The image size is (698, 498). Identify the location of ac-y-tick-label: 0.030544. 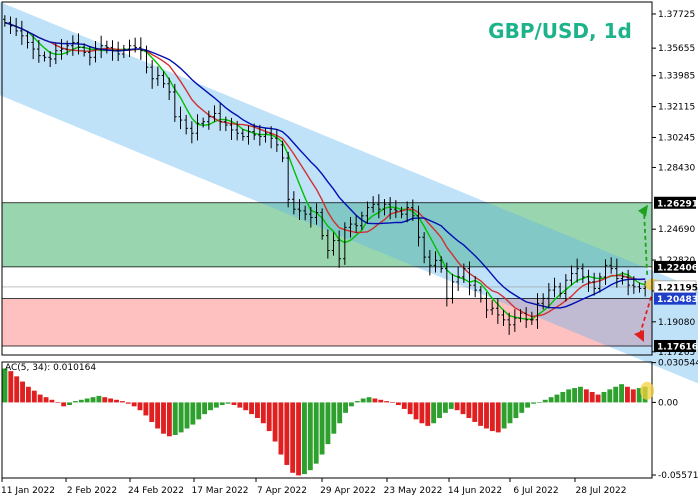
(678, 364).